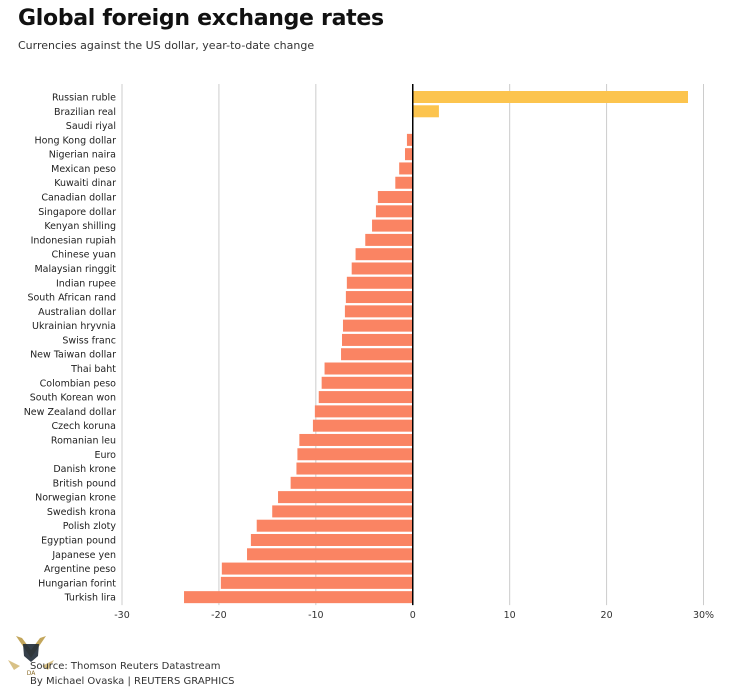 Image resolution: width=730 pixels, height=692 pixels. What do you see at coordinates (365, 397) in the screenshot?
I see `bar-south-korean-won` at bounding box center [365, 397].